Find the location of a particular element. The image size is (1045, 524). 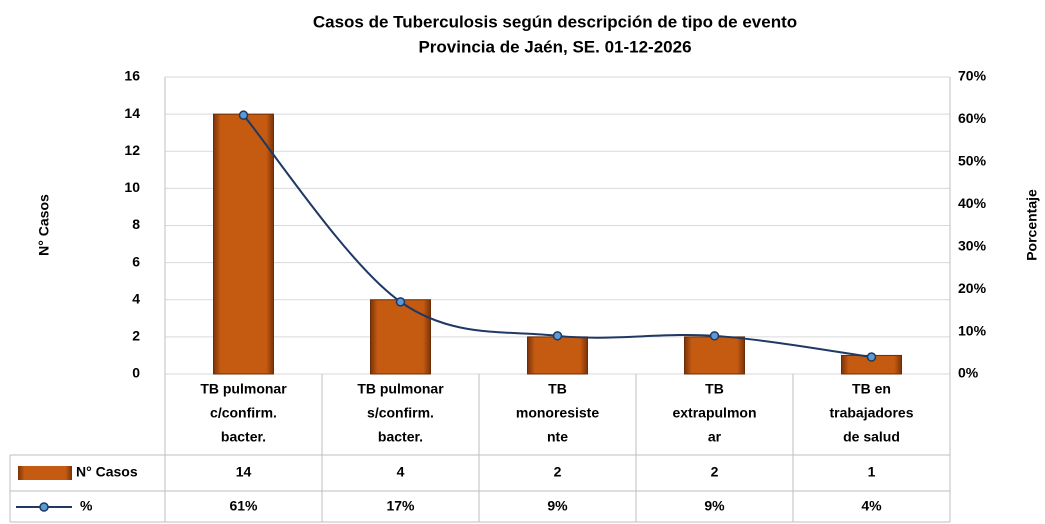

y-tick-label: 16 is located at coordinates (132, 76).